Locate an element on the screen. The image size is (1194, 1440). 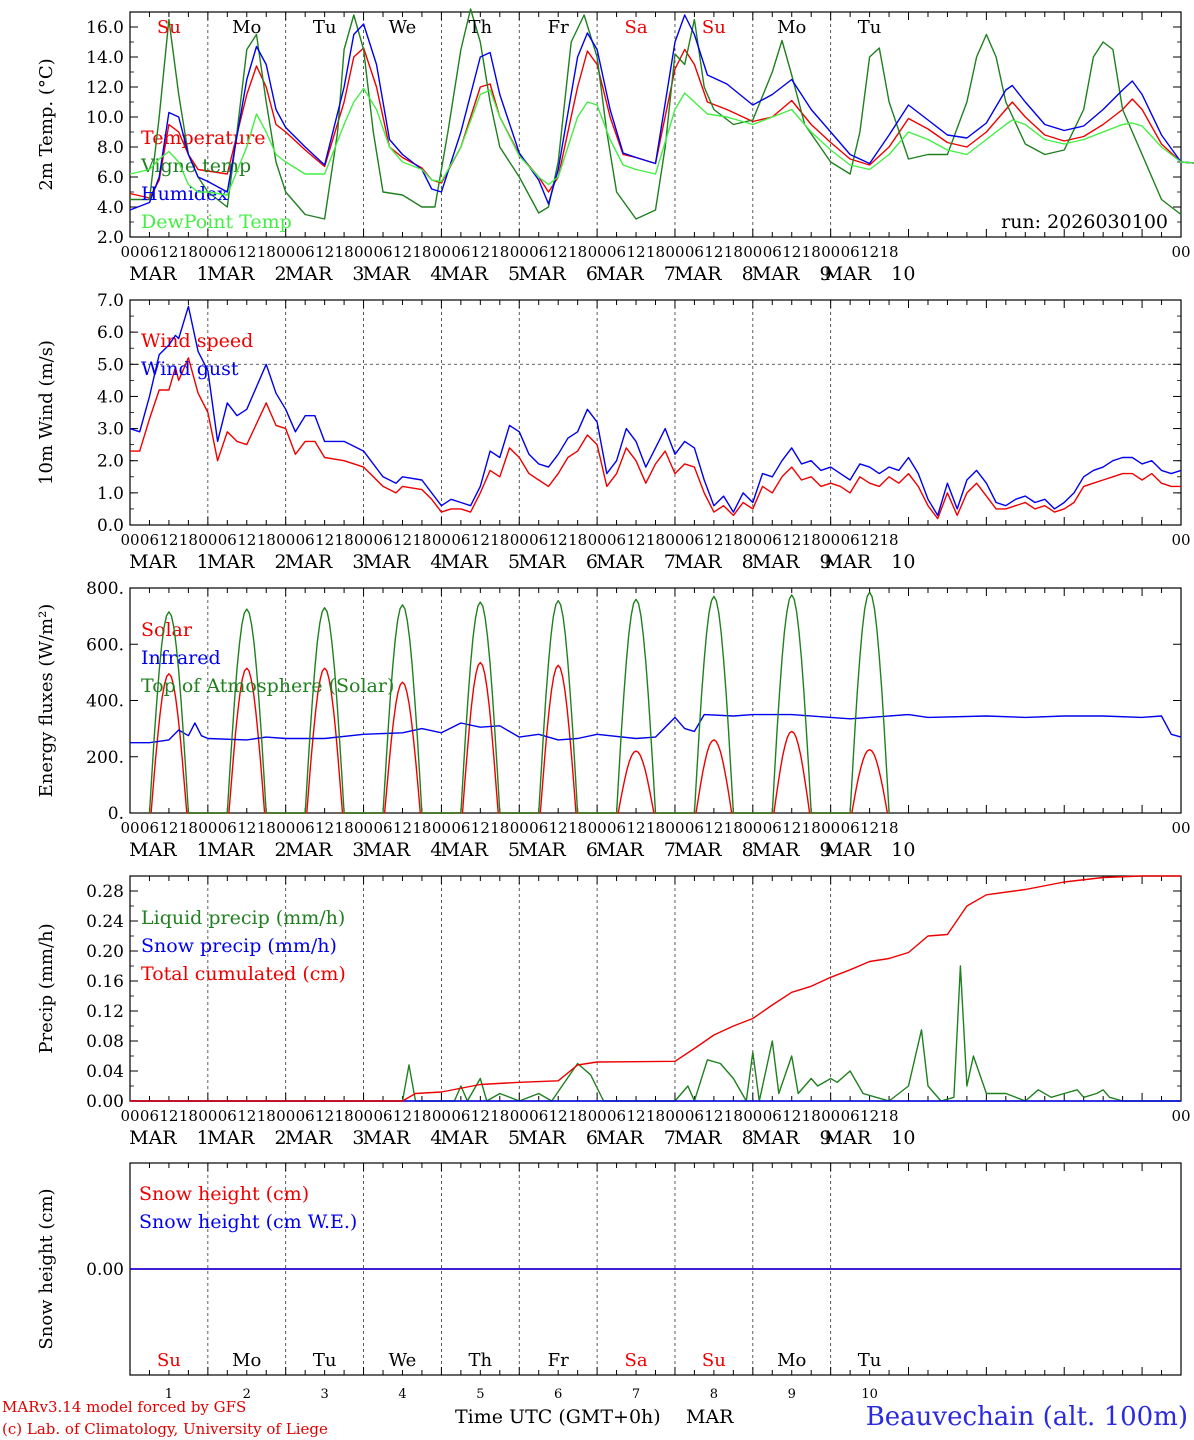
series-line-liquid-precip-mm-h is located at coordinates (655, 1033).